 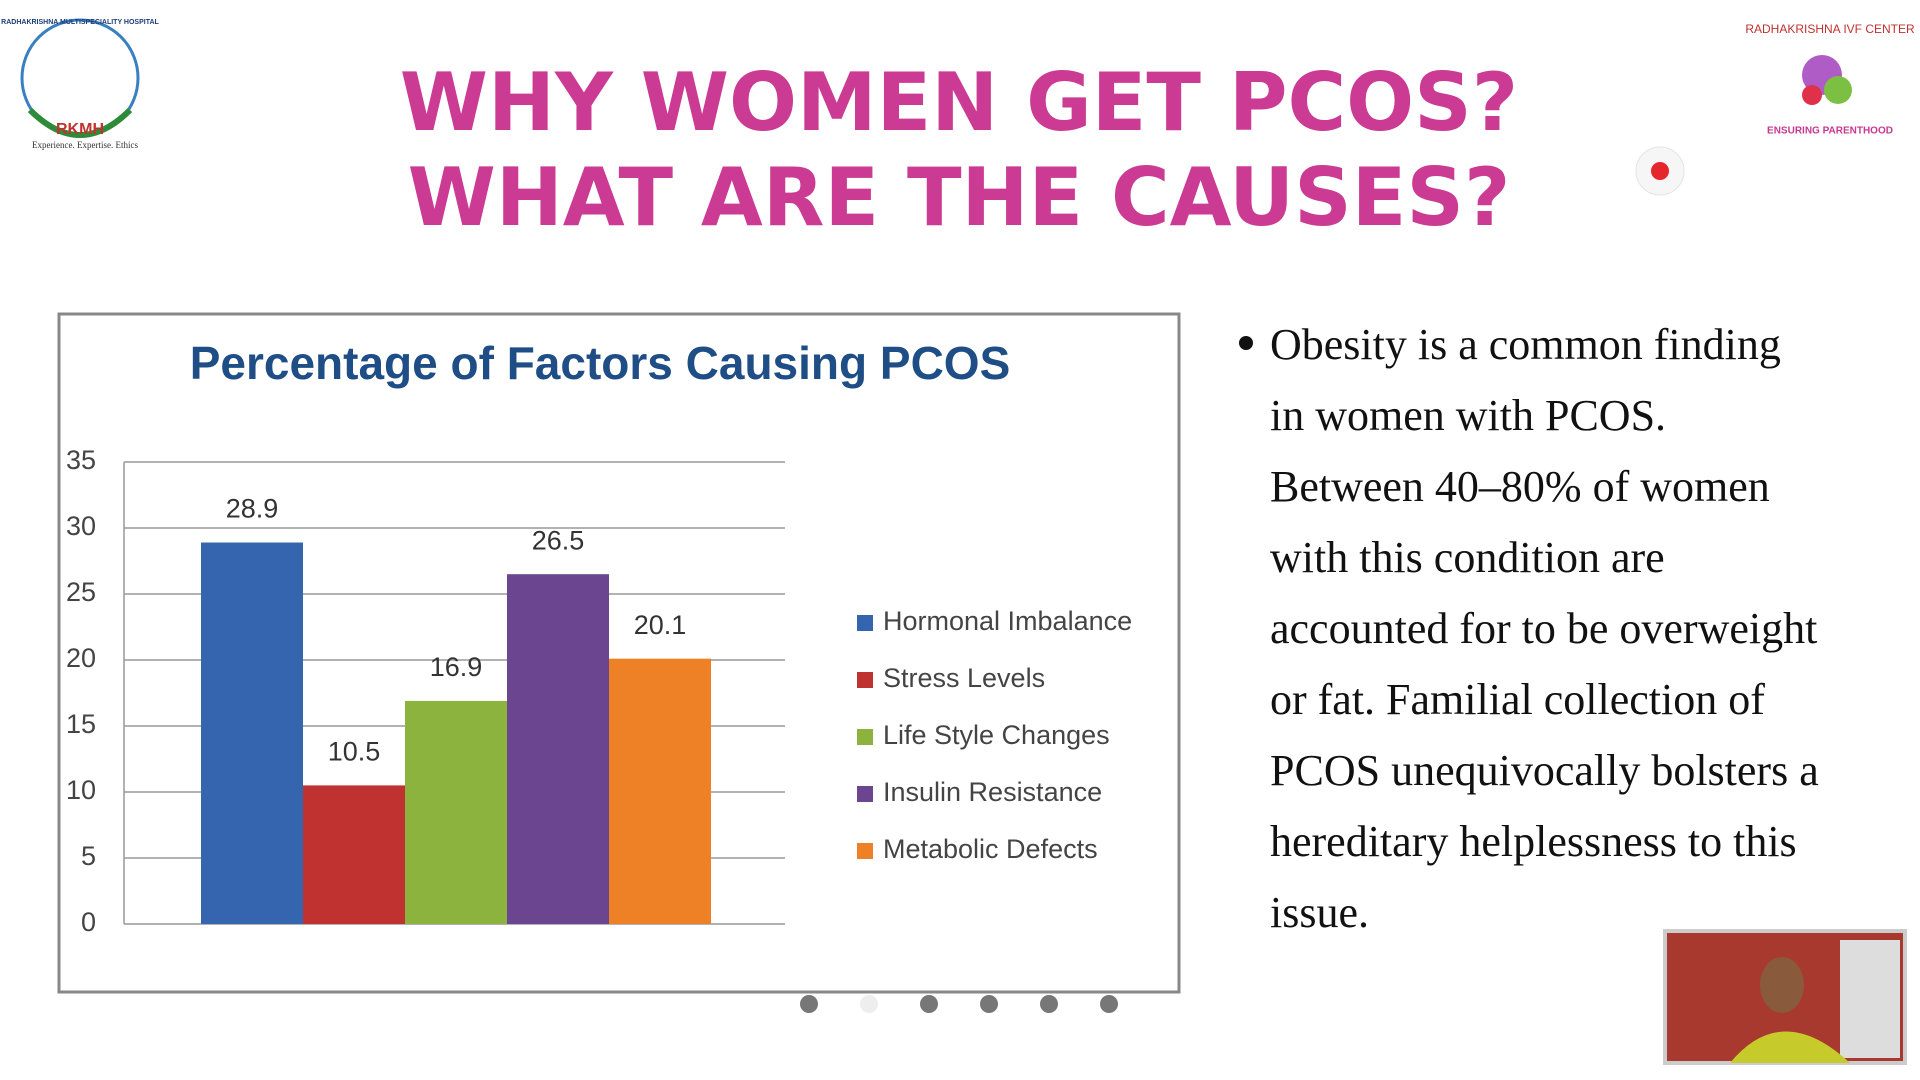 What do you see at coordinates (456, 667) in the screenshot?
I see `value-label: 16.9` at bounding box center [456, 667].